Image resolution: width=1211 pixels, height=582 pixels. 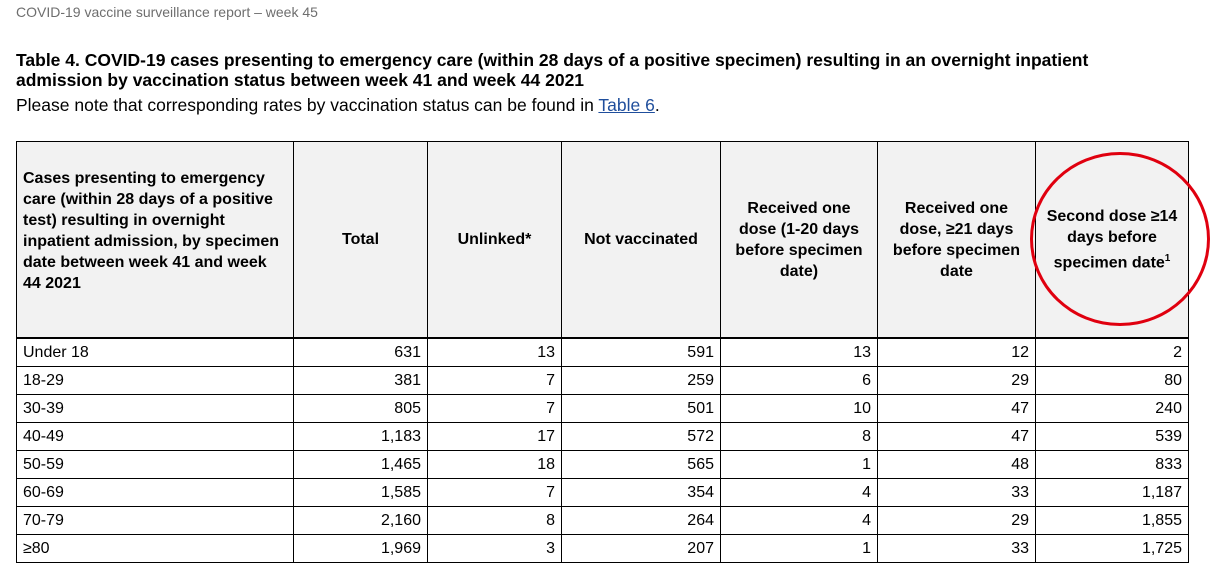 What do you see at coordinates (799, 408) in the screenshot?
I see `value-cell: 10` at bounding box center [799, 408].